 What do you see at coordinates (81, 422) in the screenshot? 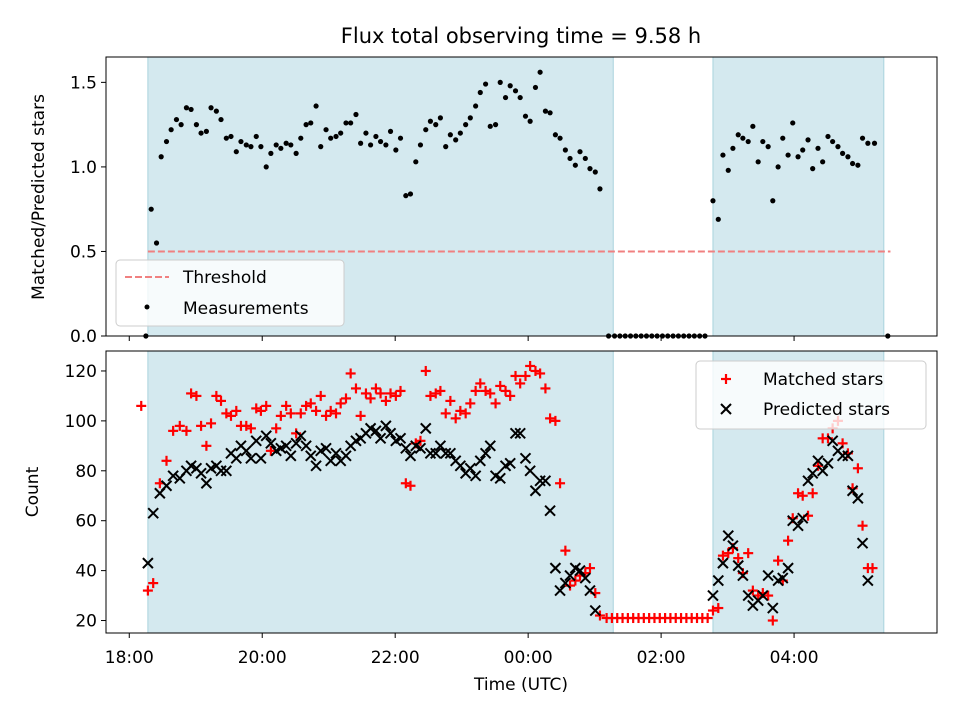
I see `y-tick-label: 100` at bounding box center [81, 422].